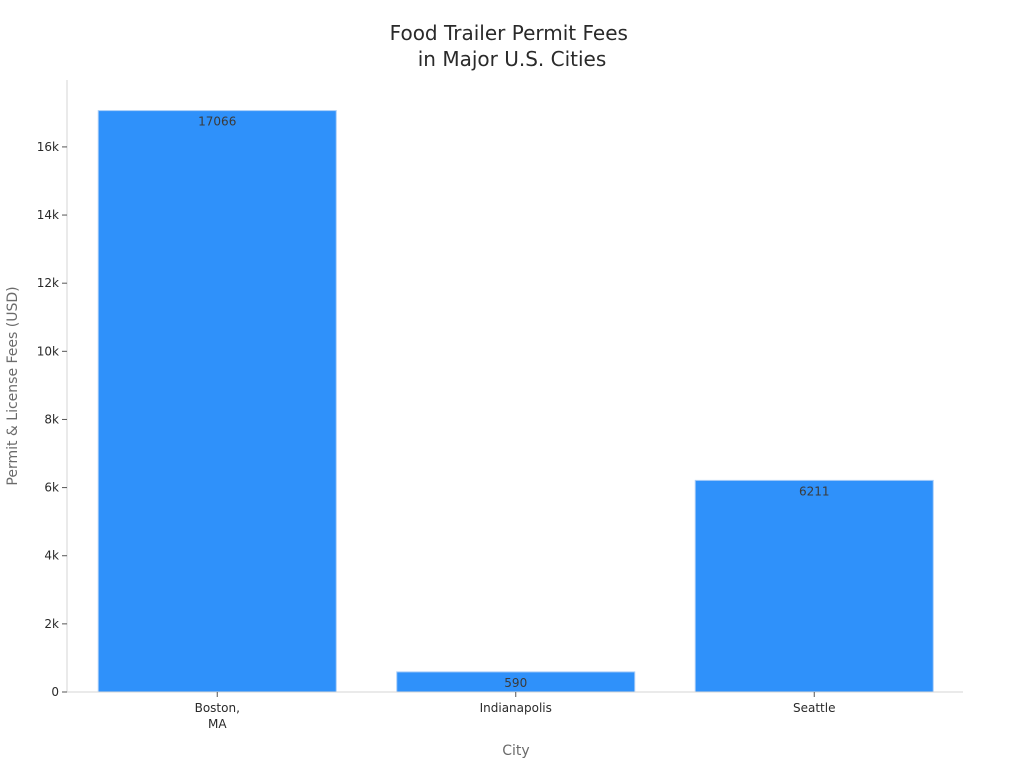 This screenshot has width=1024, height=768. I want to click on data-label: 6211, so click(814, 491).